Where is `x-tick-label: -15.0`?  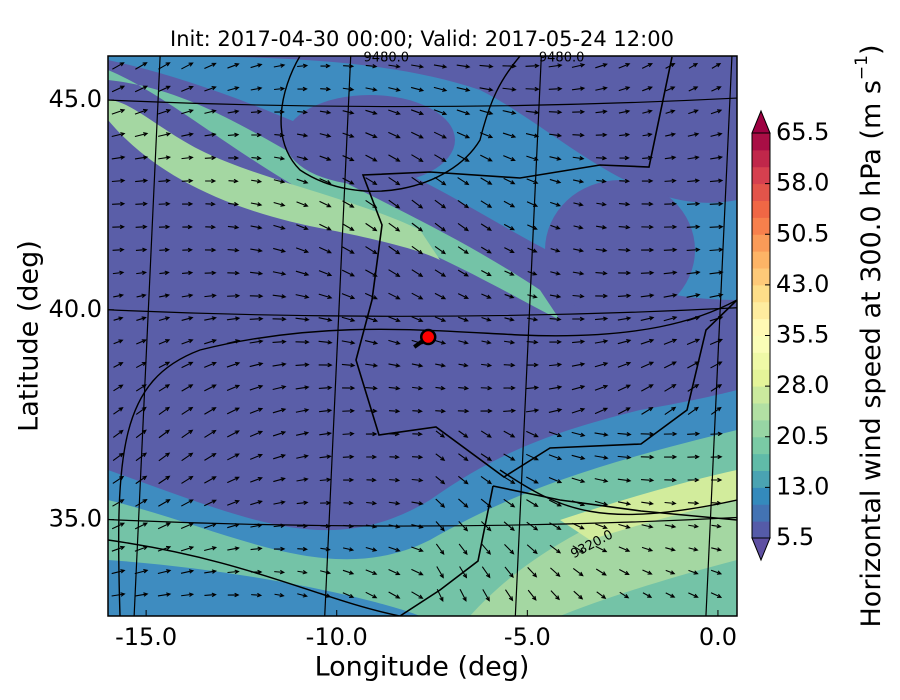 x-tick-label: -15.0 is located at coordinates (146, 637).